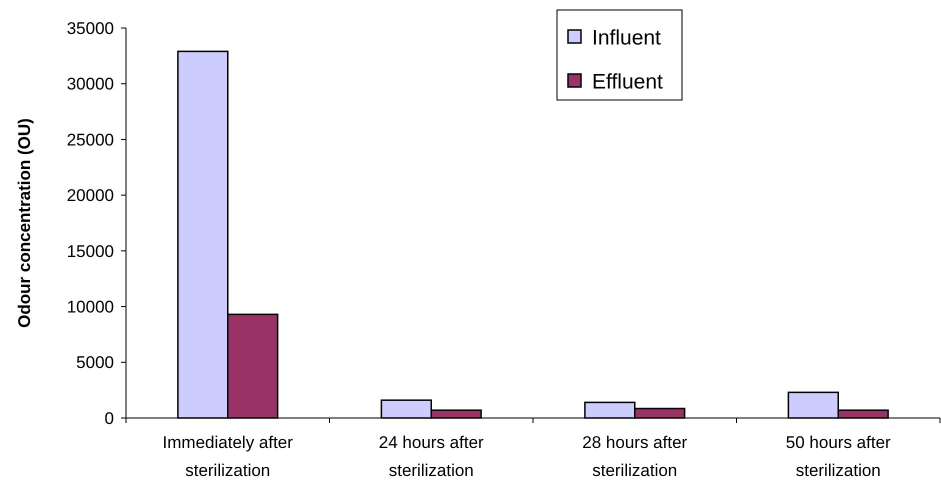  What do you see at coordinates (627, 82) in the screenshot?
I see `legend-label: Effluent` at bounding box center [627, 82].